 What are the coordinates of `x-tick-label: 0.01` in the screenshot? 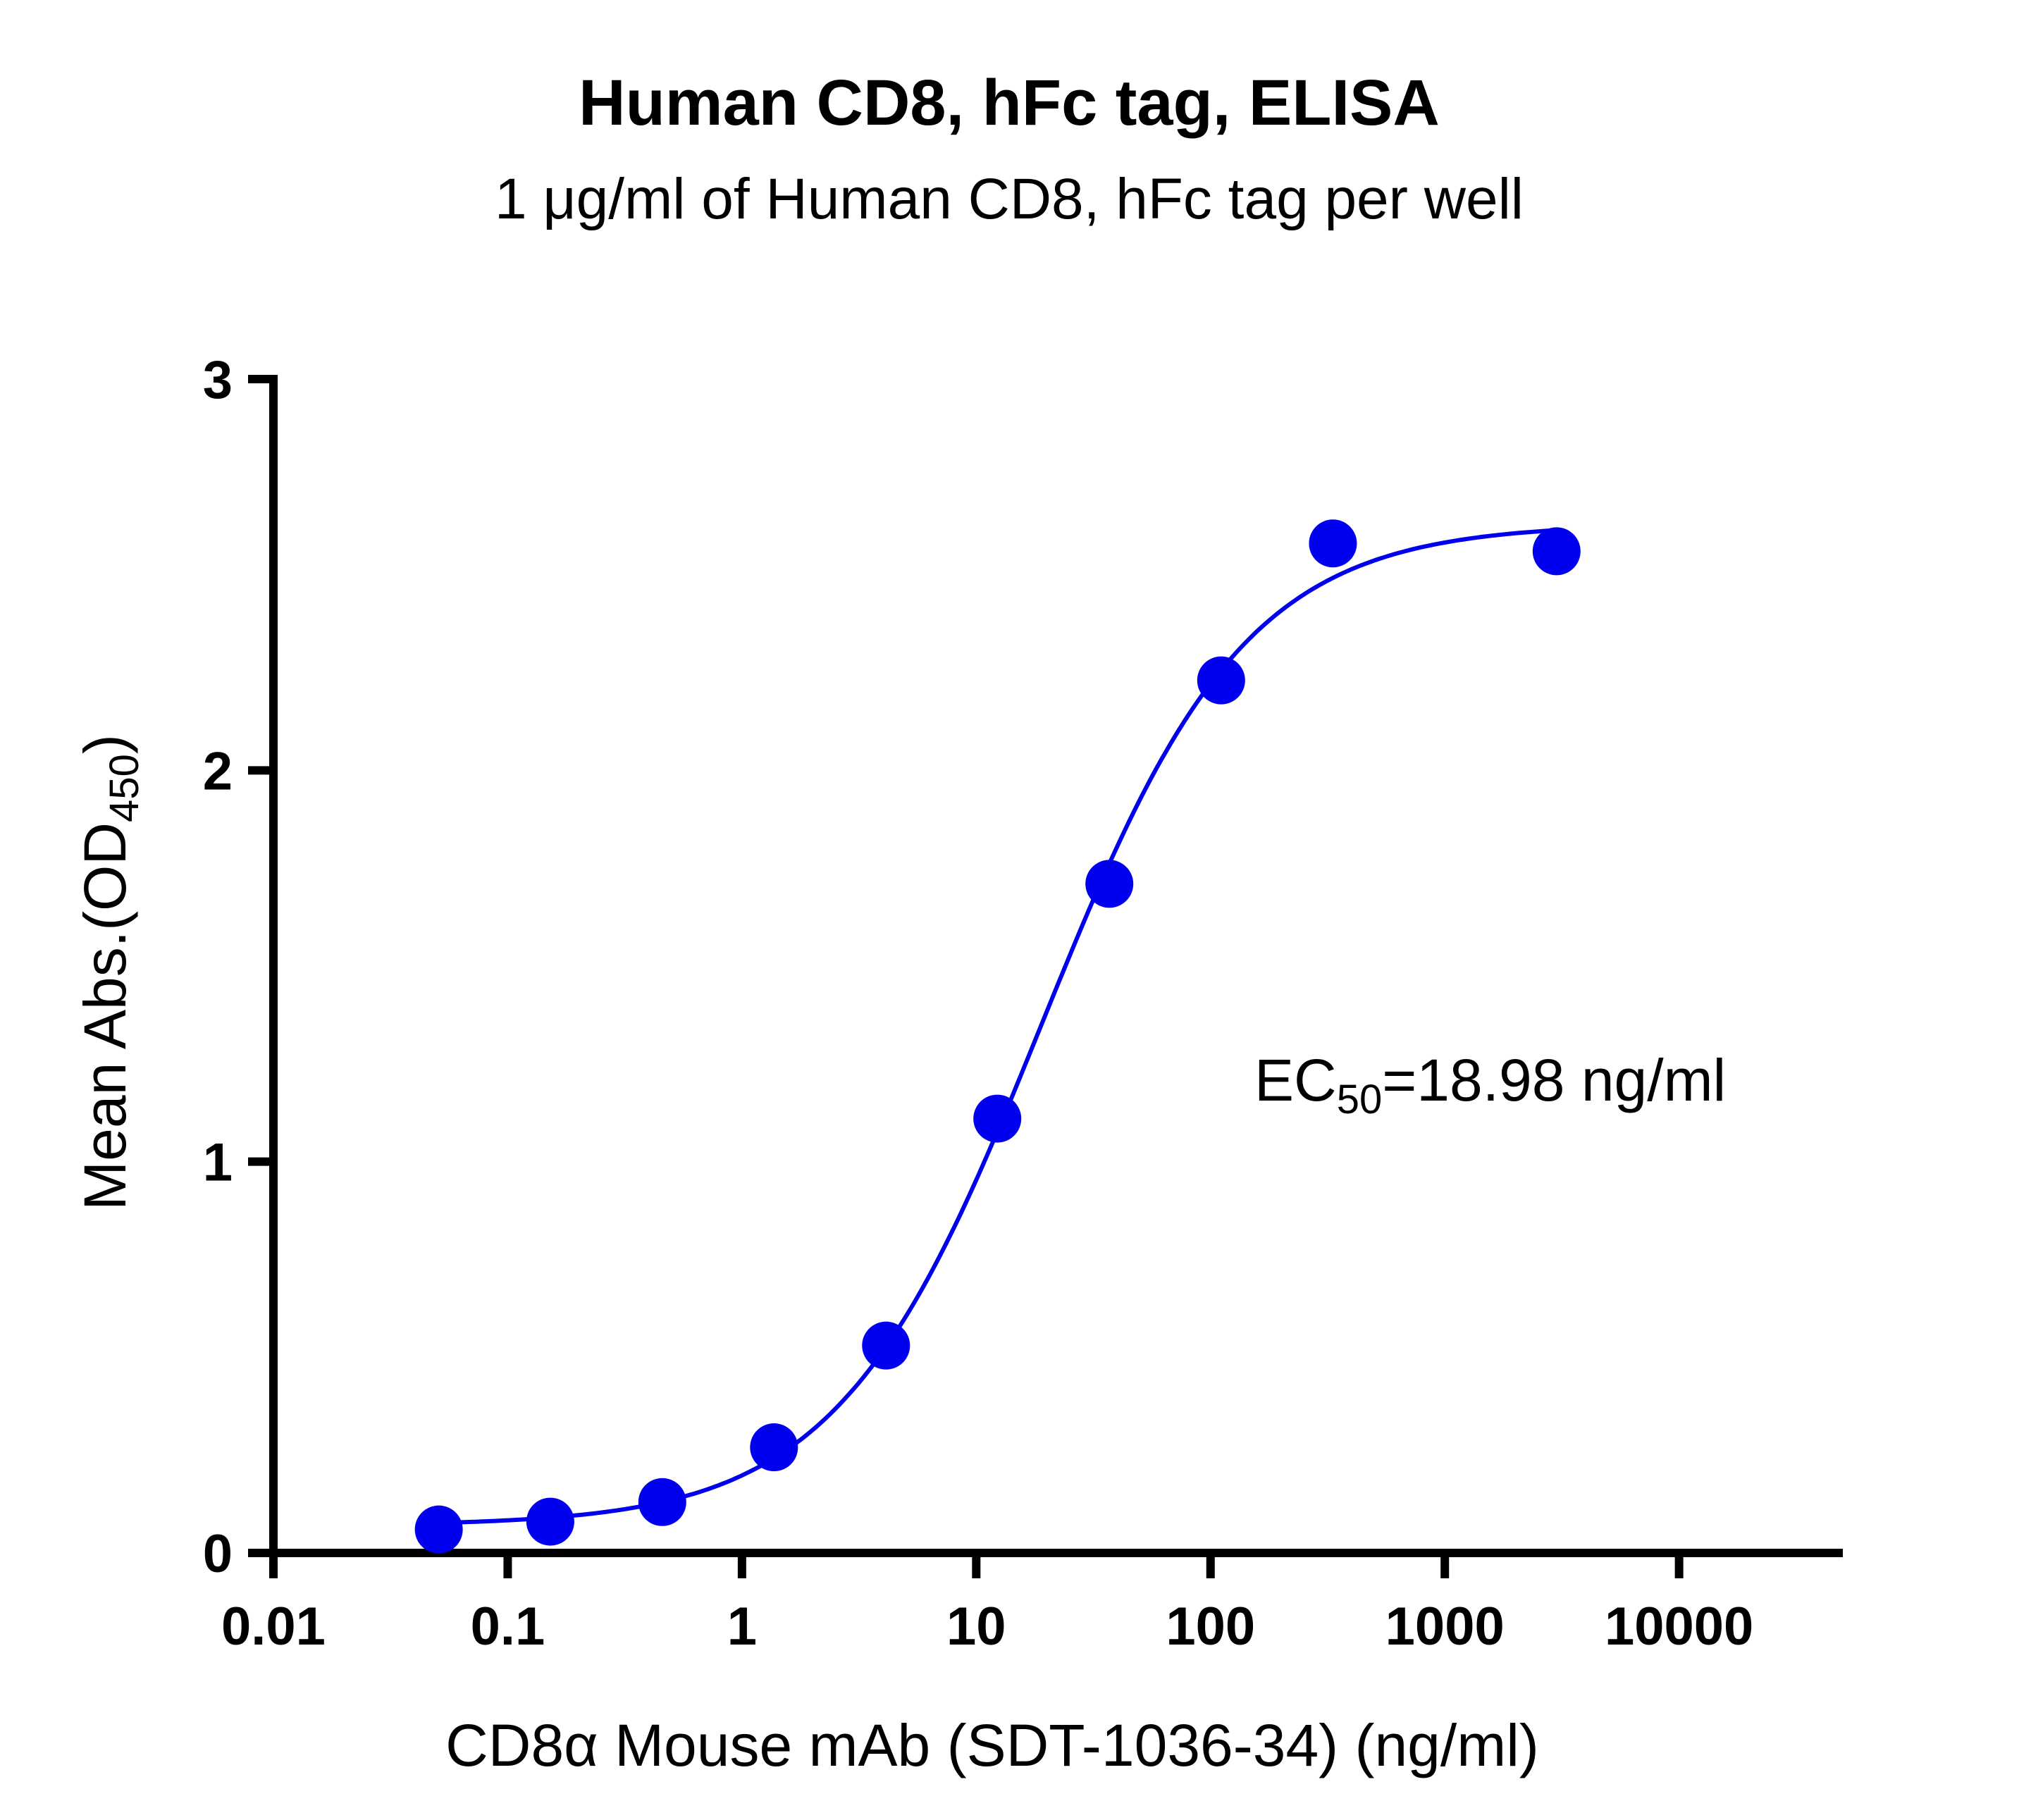 It's located at (273, 1627).